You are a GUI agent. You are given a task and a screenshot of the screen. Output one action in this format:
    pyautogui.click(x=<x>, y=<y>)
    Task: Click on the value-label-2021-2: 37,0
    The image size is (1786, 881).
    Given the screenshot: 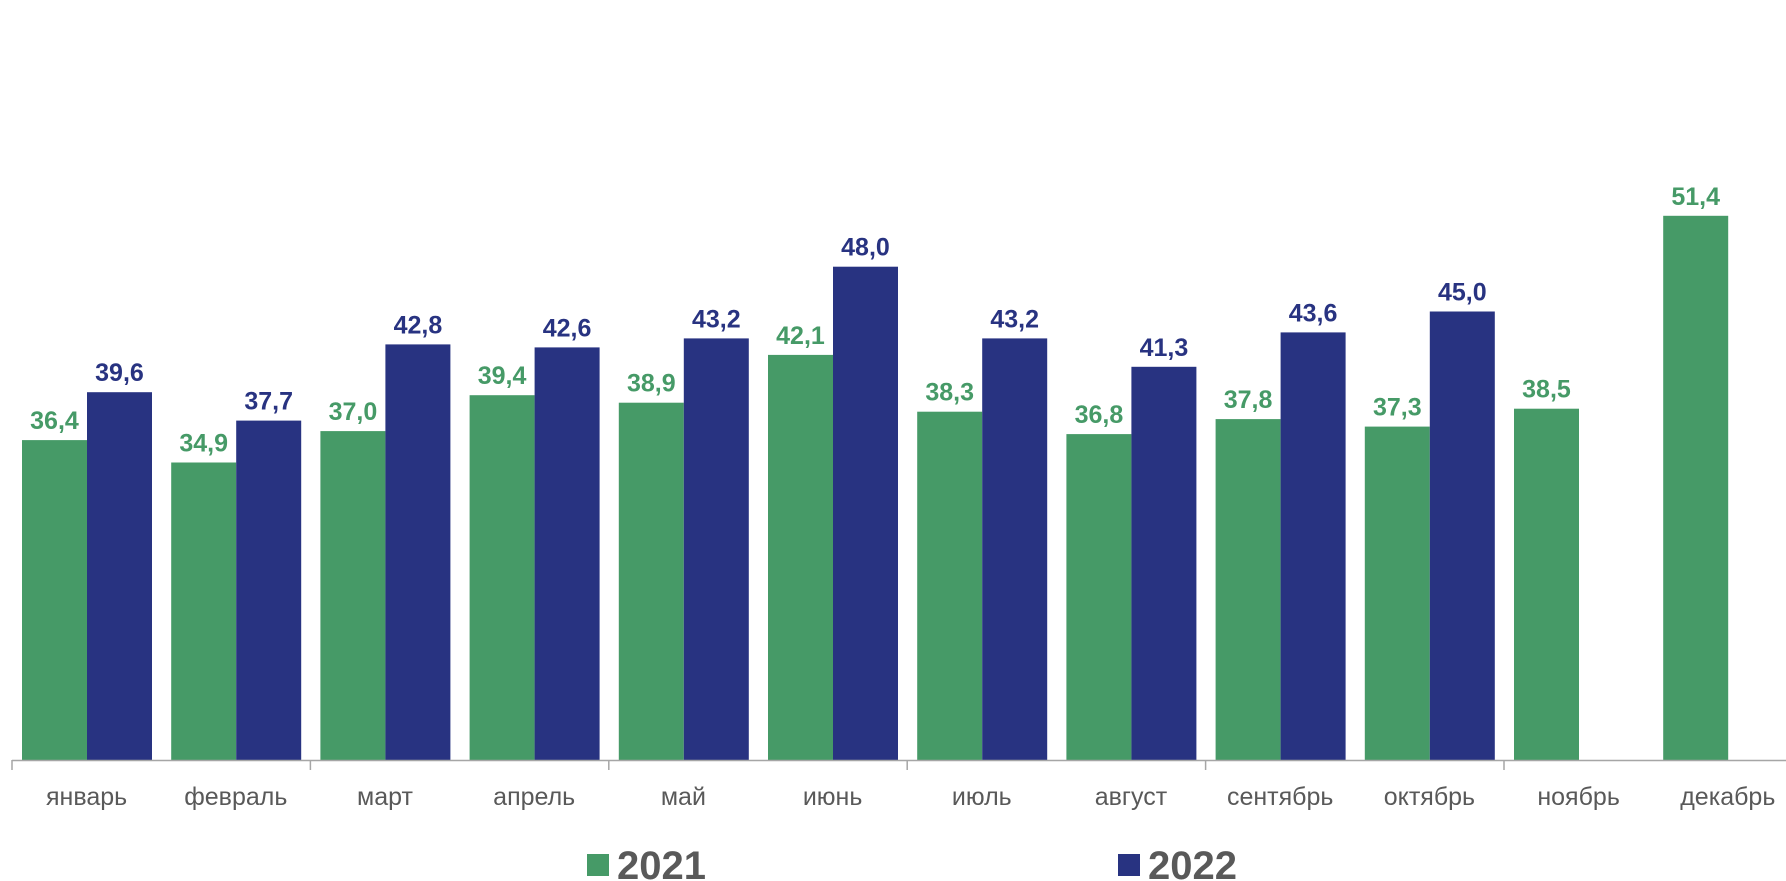 What is the action you would take?
    pyautogui.click(x=353, y=412)
    